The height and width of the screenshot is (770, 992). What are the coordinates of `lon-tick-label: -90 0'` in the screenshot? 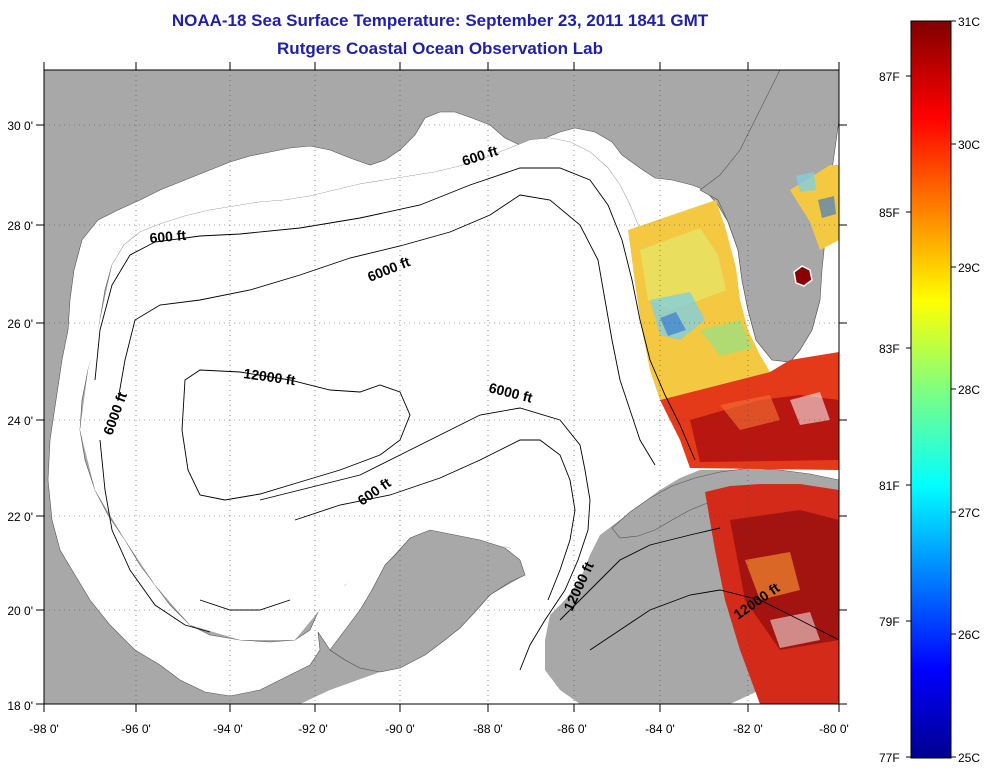 It's located at (400, 729).